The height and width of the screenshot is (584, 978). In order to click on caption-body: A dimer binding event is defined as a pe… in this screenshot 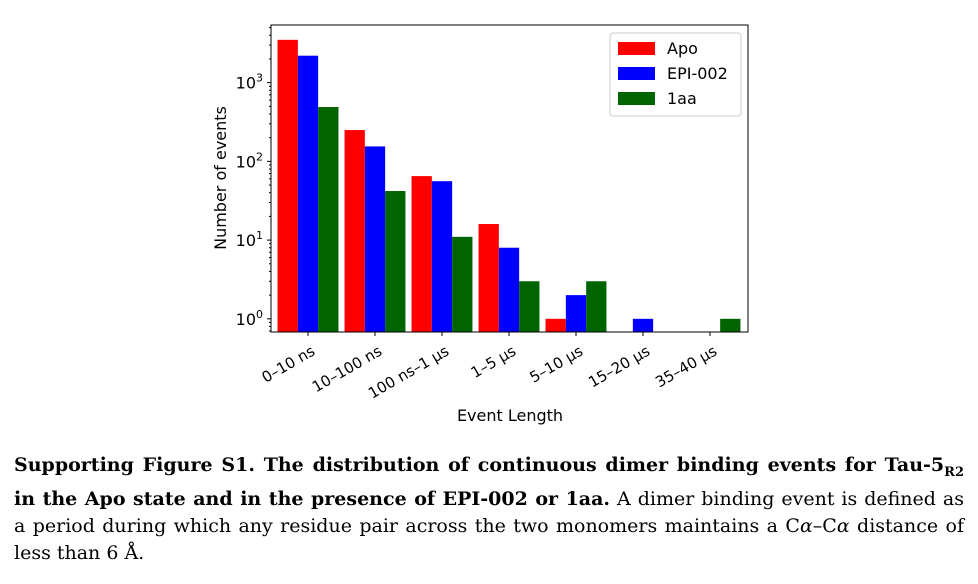, I will do `click(489, 512)`.